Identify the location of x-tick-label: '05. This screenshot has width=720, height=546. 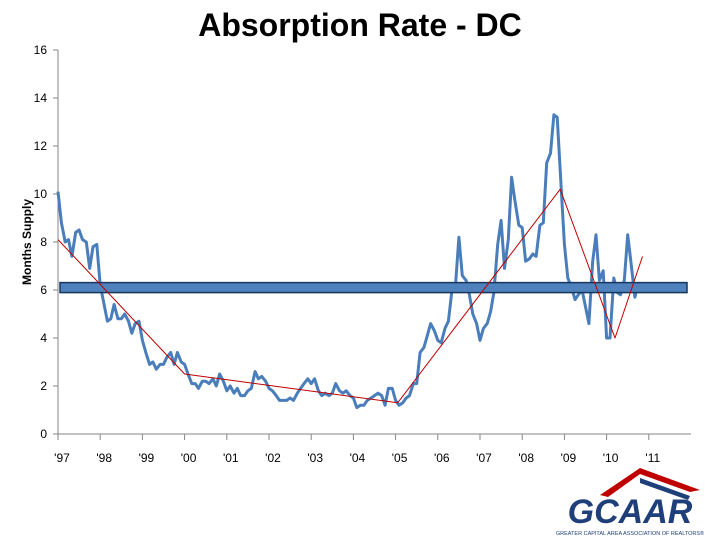
(400, 458).